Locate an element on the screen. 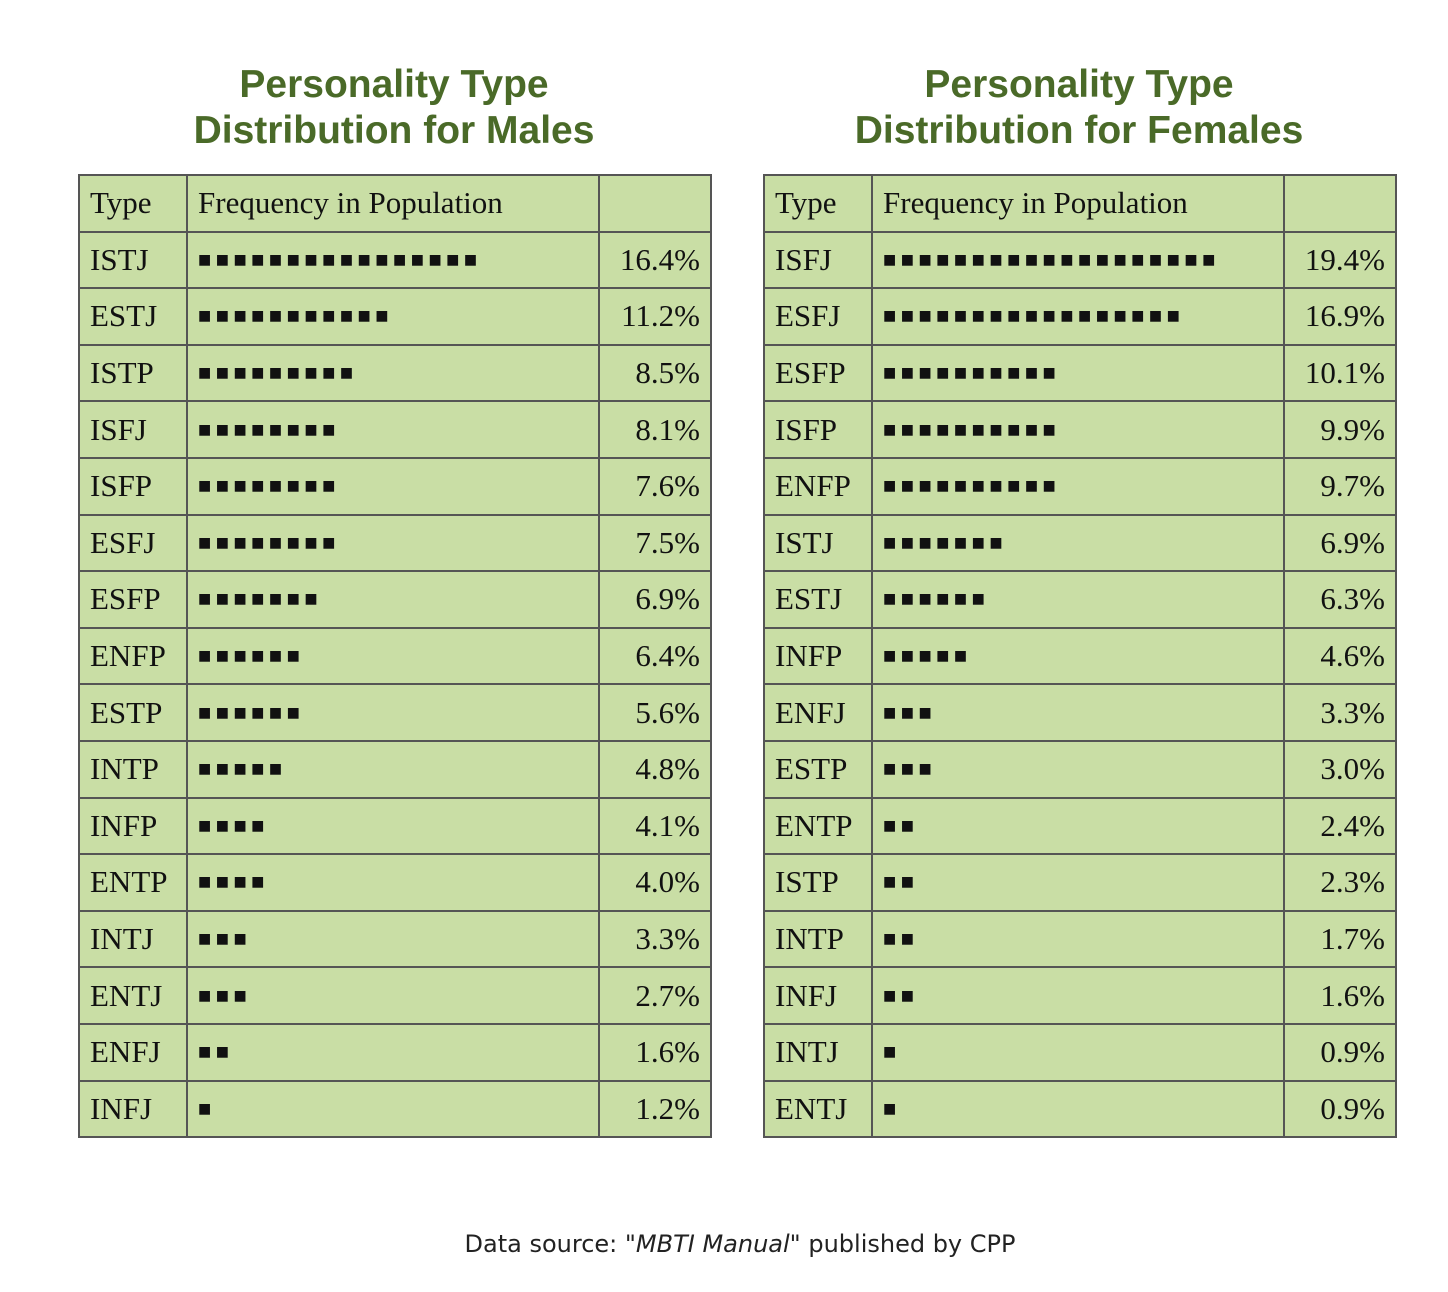 The height and width of the screenshot is (1292, 1448). percent-cell: 3.0% is located at coordinates (1340, 769).